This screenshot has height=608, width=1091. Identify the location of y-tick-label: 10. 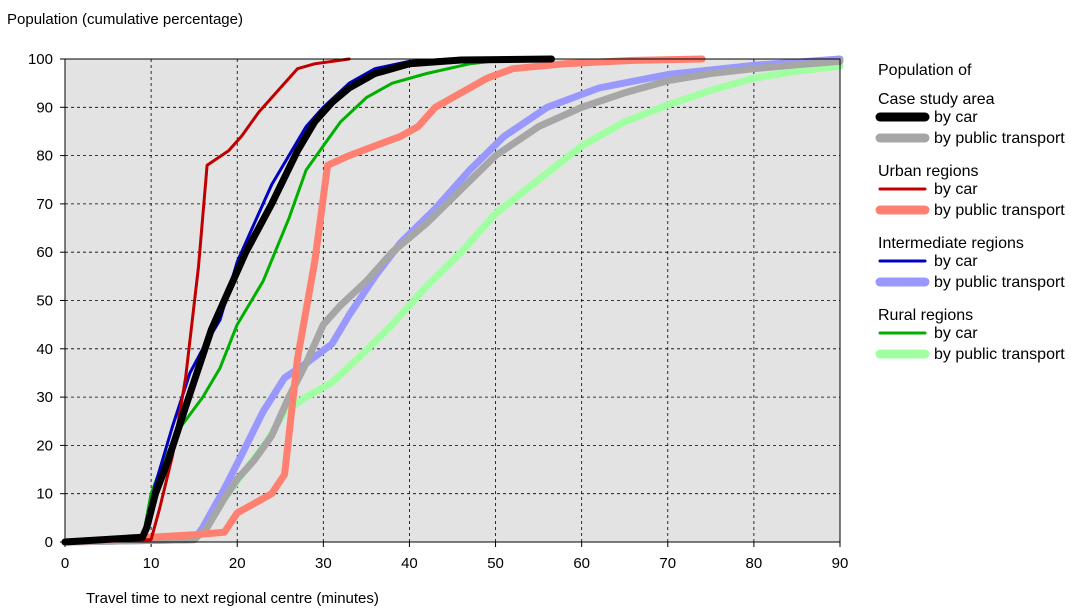
(44, 494).